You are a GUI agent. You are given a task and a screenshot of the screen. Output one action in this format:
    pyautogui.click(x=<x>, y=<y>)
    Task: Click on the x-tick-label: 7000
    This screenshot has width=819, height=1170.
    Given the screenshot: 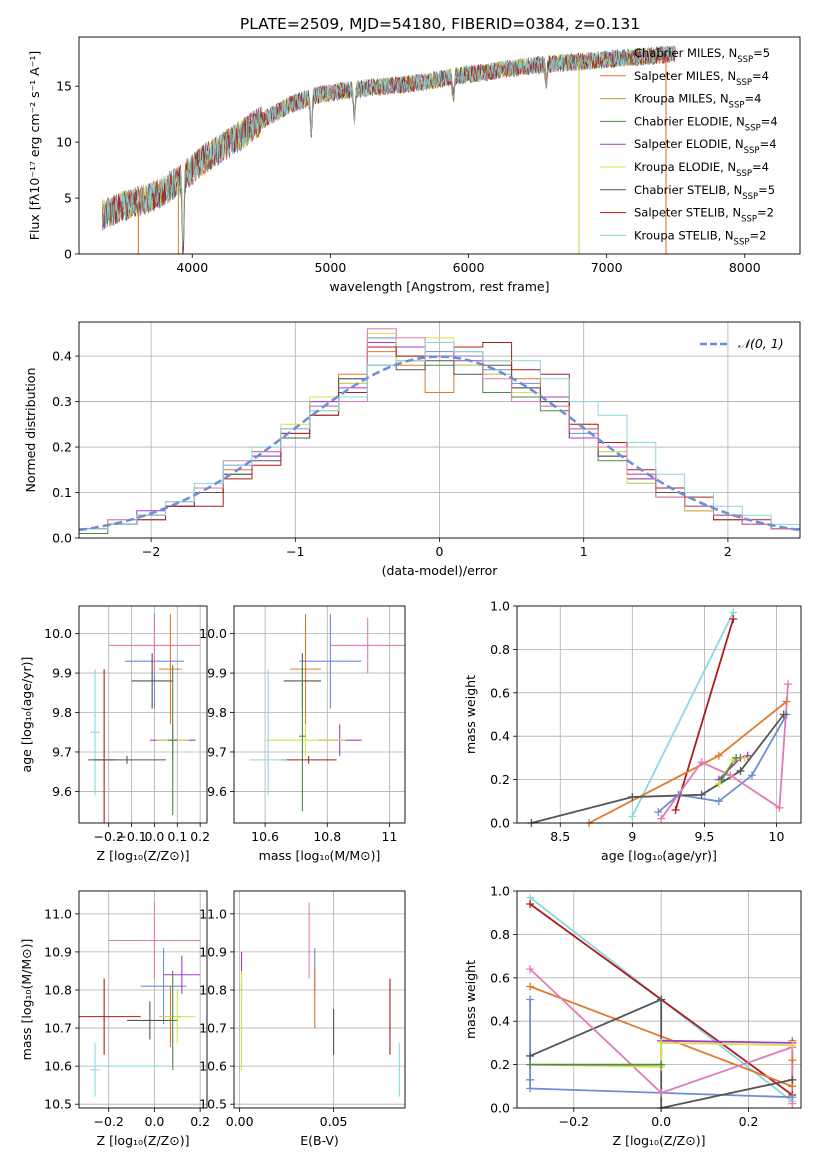 What is the action you would take?
    pyautogui.click(x=607, y=267)
    